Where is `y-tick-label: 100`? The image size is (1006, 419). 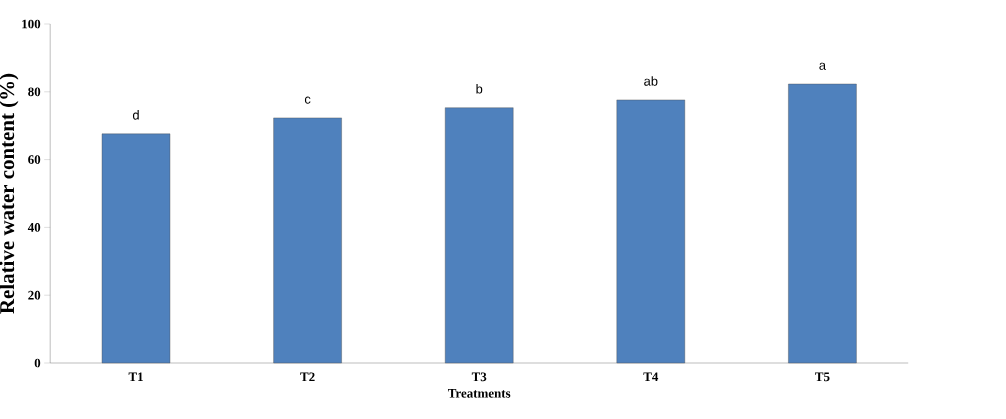
y-tick-label: 100 is located at coordinates (31, 24).